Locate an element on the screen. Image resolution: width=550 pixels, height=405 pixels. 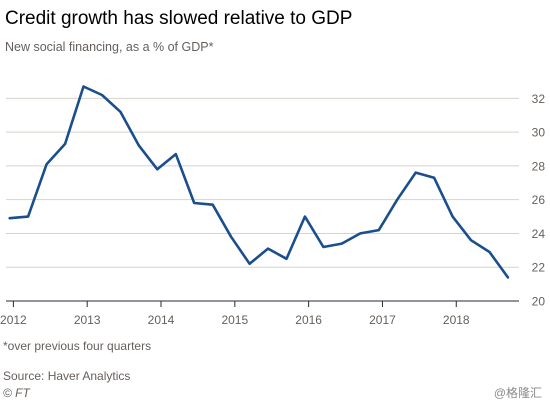
x-tick-label: 2012 is located at coordinates (13, 320).